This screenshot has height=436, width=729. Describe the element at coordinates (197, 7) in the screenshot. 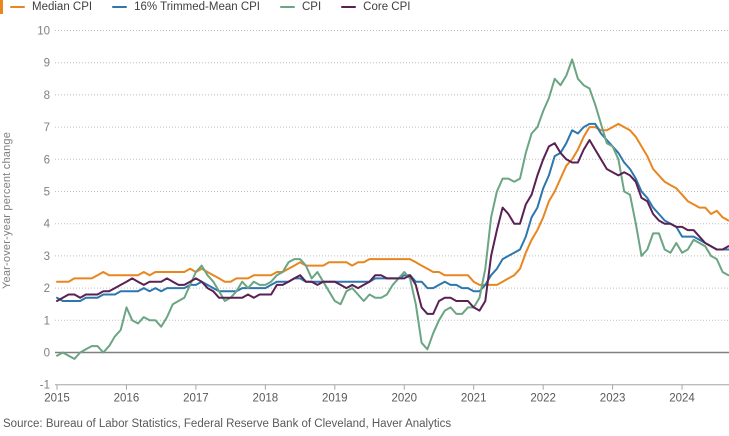

I see `legend-label-trimmed-mean-cpi: 16% Trimmed-Mean CPI` at that location.